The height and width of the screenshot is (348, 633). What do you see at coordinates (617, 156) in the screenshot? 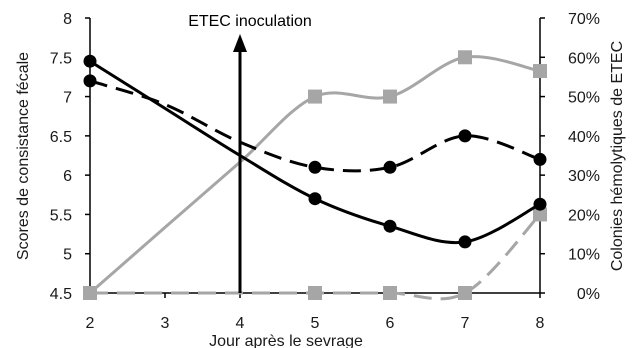
I see `right-y-axis-title: Colonies hémolytiques de ETEC` at bounding box center [617, 156].